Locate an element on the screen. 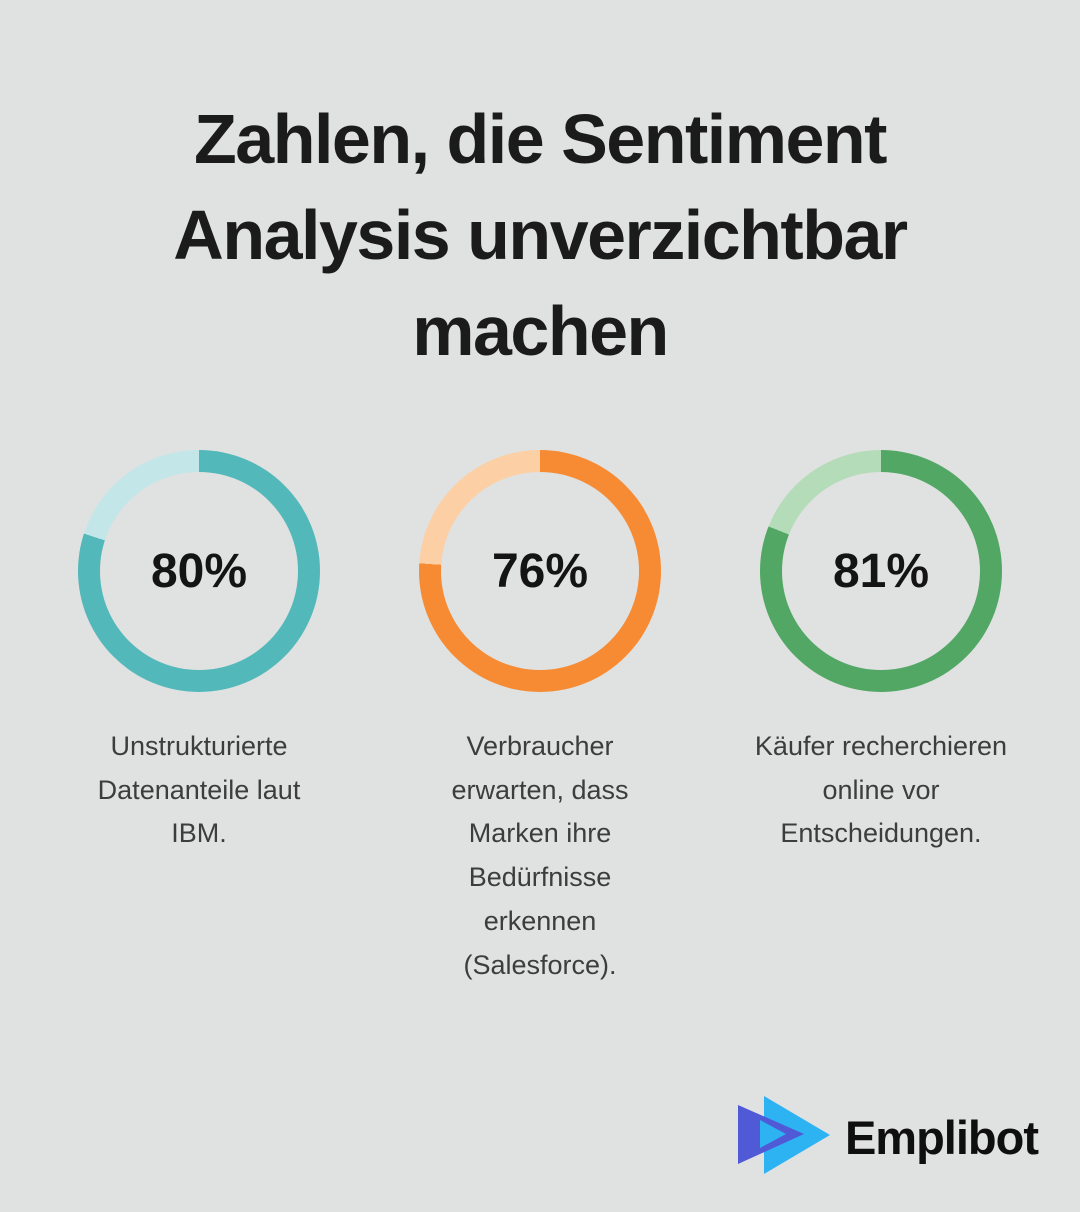 This screenshot has height=1212, width=1080. emplibot-logo-icon is located at coordinates (783, 1135).